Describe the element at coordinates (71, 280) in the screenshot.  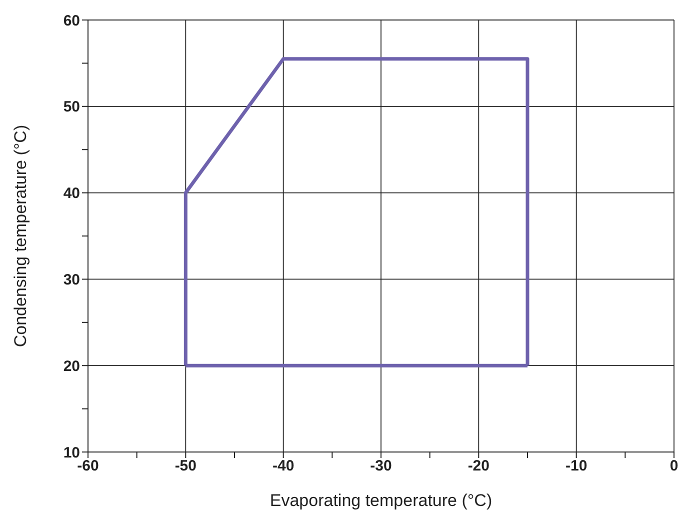
I see `y-tick-label: 30` at that location.